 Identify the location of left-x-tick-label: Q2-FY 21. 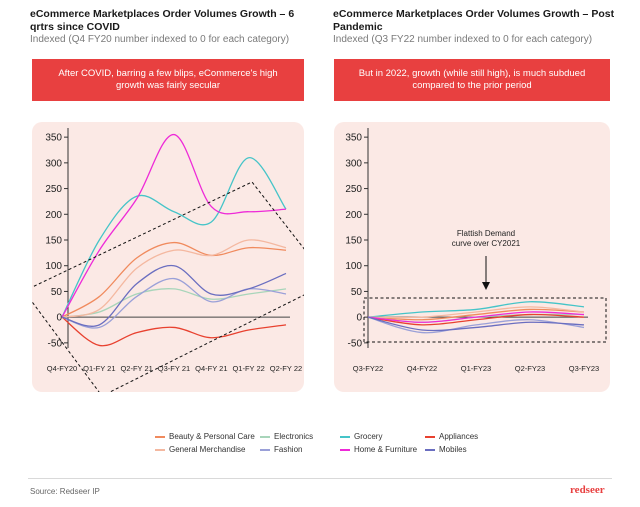
(136, 368).